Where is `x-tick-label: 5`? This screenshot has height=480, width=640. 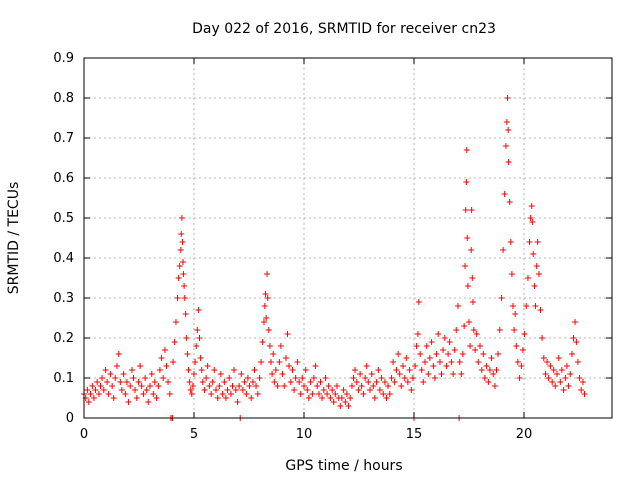 x-tick-label: 5 is located at coordinates (194, 434).